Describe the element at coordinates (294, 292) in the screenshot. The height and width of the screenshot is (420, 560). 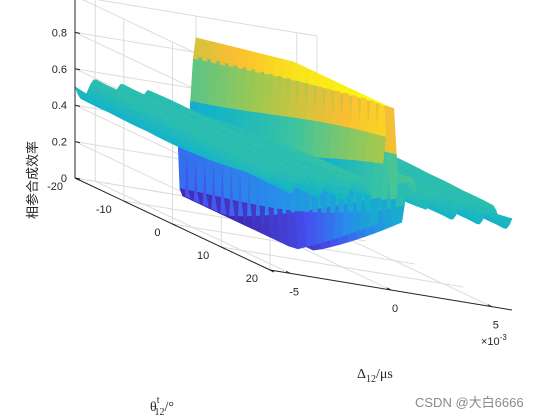
I see `x-tick-label: -5` at that location.